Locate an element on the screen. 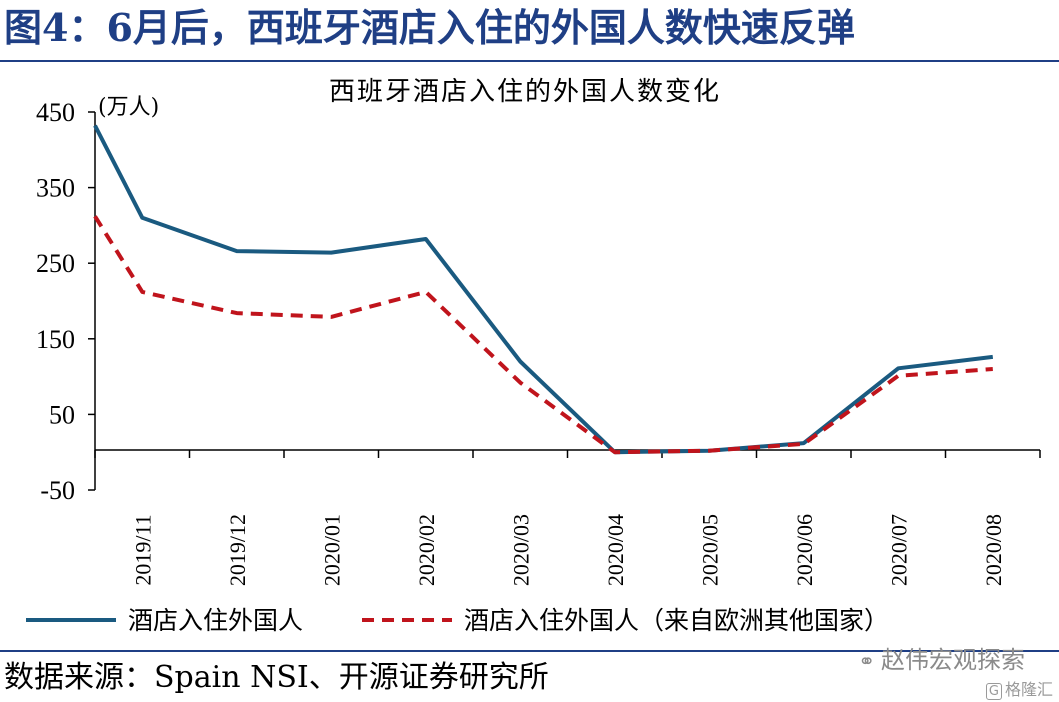 Image resolution: width=1059 pixels, height=702 pixels. chart-title: 西班牙酒店入住的外国人数变化 is located at coordinates (525, 92).